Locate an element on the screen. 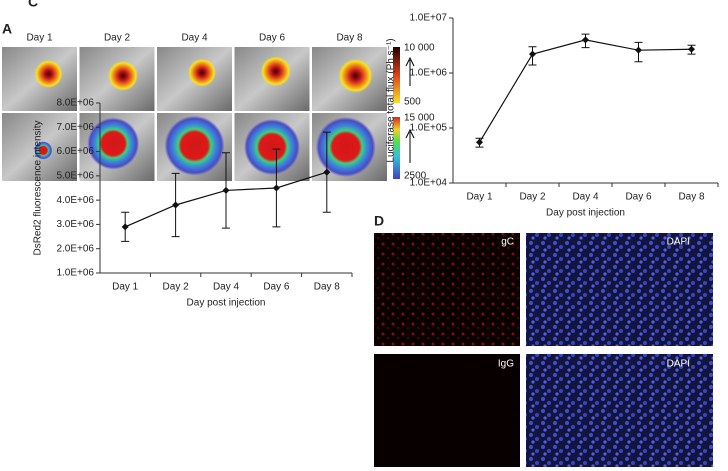 Image resolution: width=728 pixels, height=471 pixels. y-tick-label: 2.0E+06 is located at coordinates (75, 248).